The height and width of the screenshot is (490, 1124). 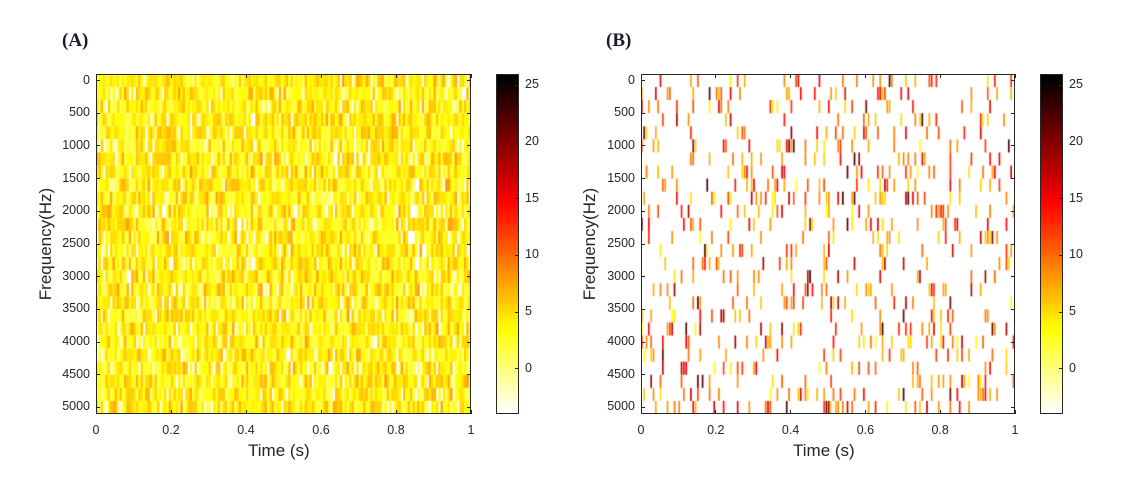 I want to click on ytick-label: 1000, so click(x=76, y=144).